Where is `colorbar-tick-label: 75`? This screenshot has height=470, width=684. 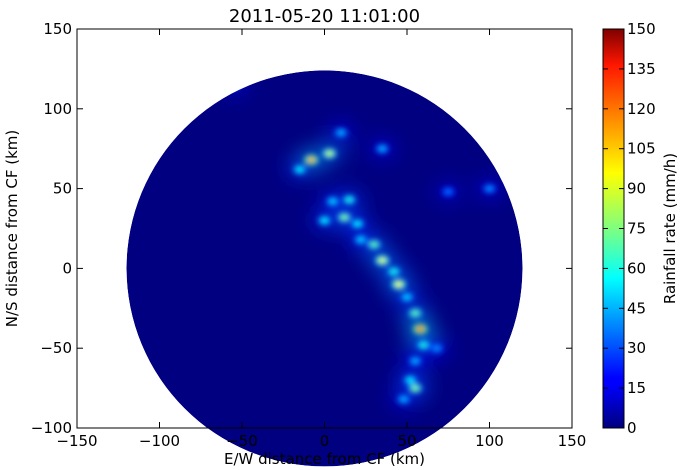
colorbar-tick-label: 75 is located at coordinates (636, 229).